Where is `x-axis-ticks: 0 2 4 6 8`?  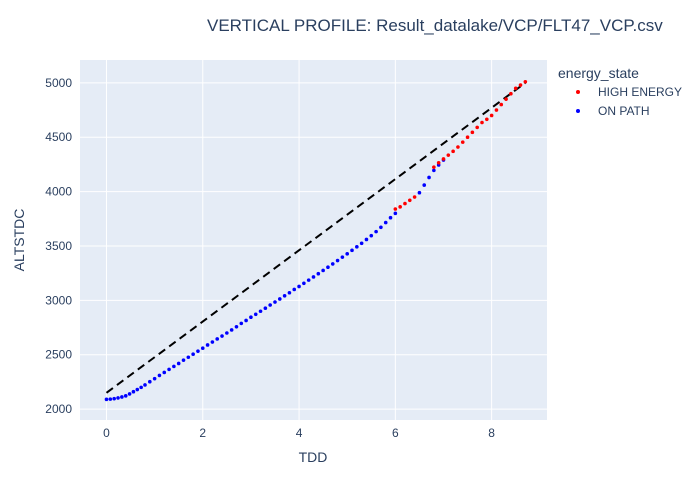
x-axis-ticks: 0 2 4 6 8 is located at coordinates (299, 433).